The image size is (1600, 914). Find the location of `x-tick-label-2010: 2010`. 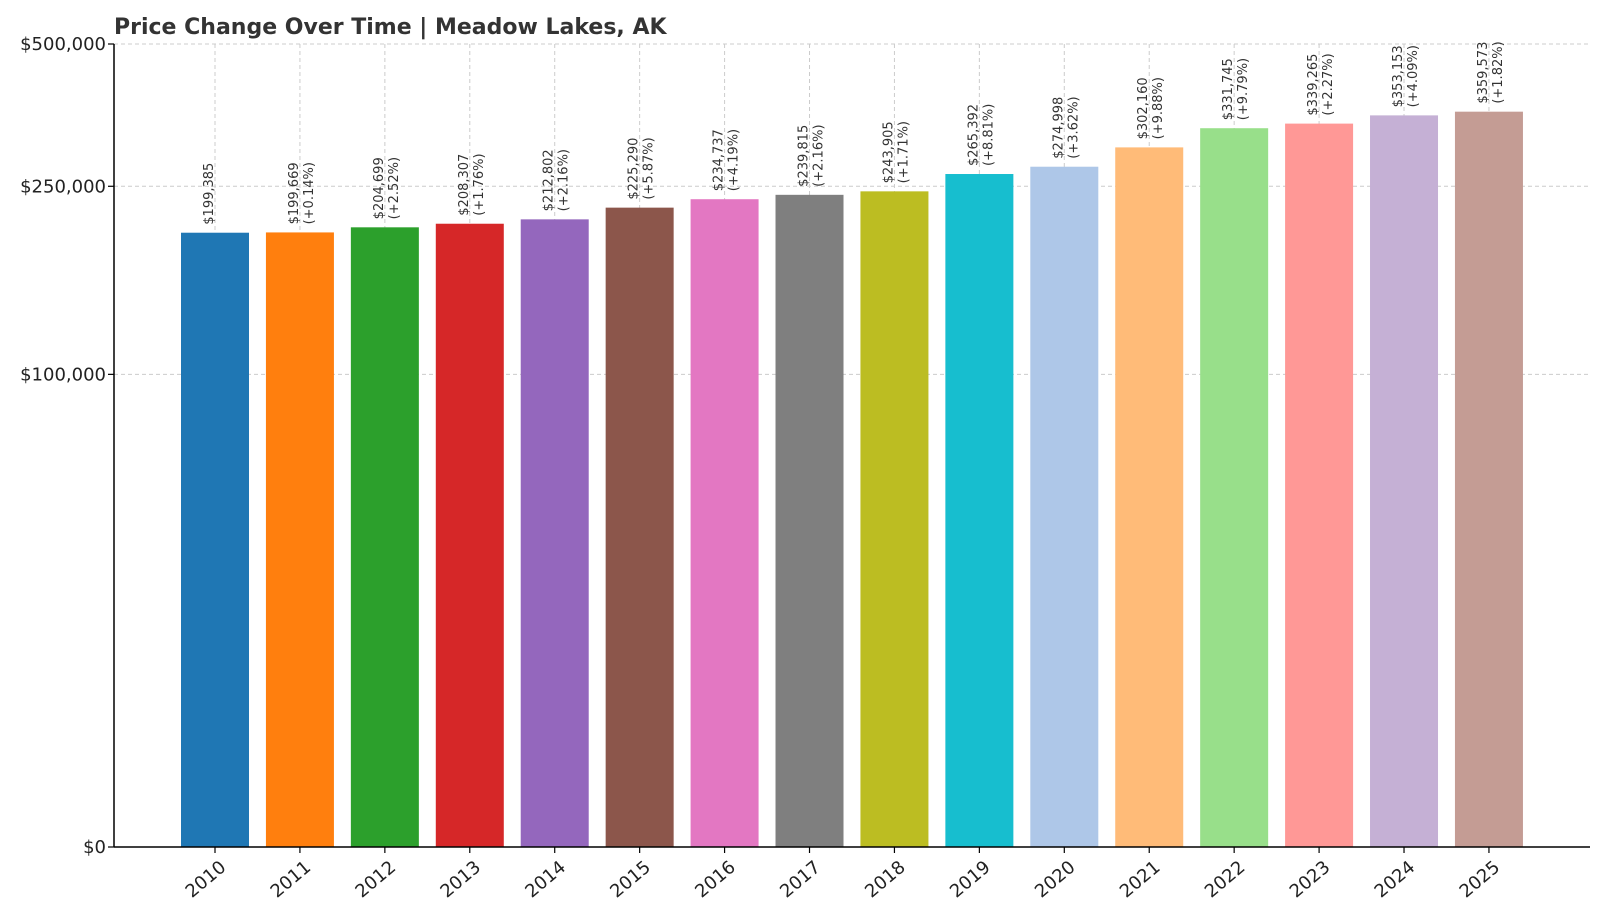

x-tick-label-2010: 2010 is located at coordinates (206, 880).